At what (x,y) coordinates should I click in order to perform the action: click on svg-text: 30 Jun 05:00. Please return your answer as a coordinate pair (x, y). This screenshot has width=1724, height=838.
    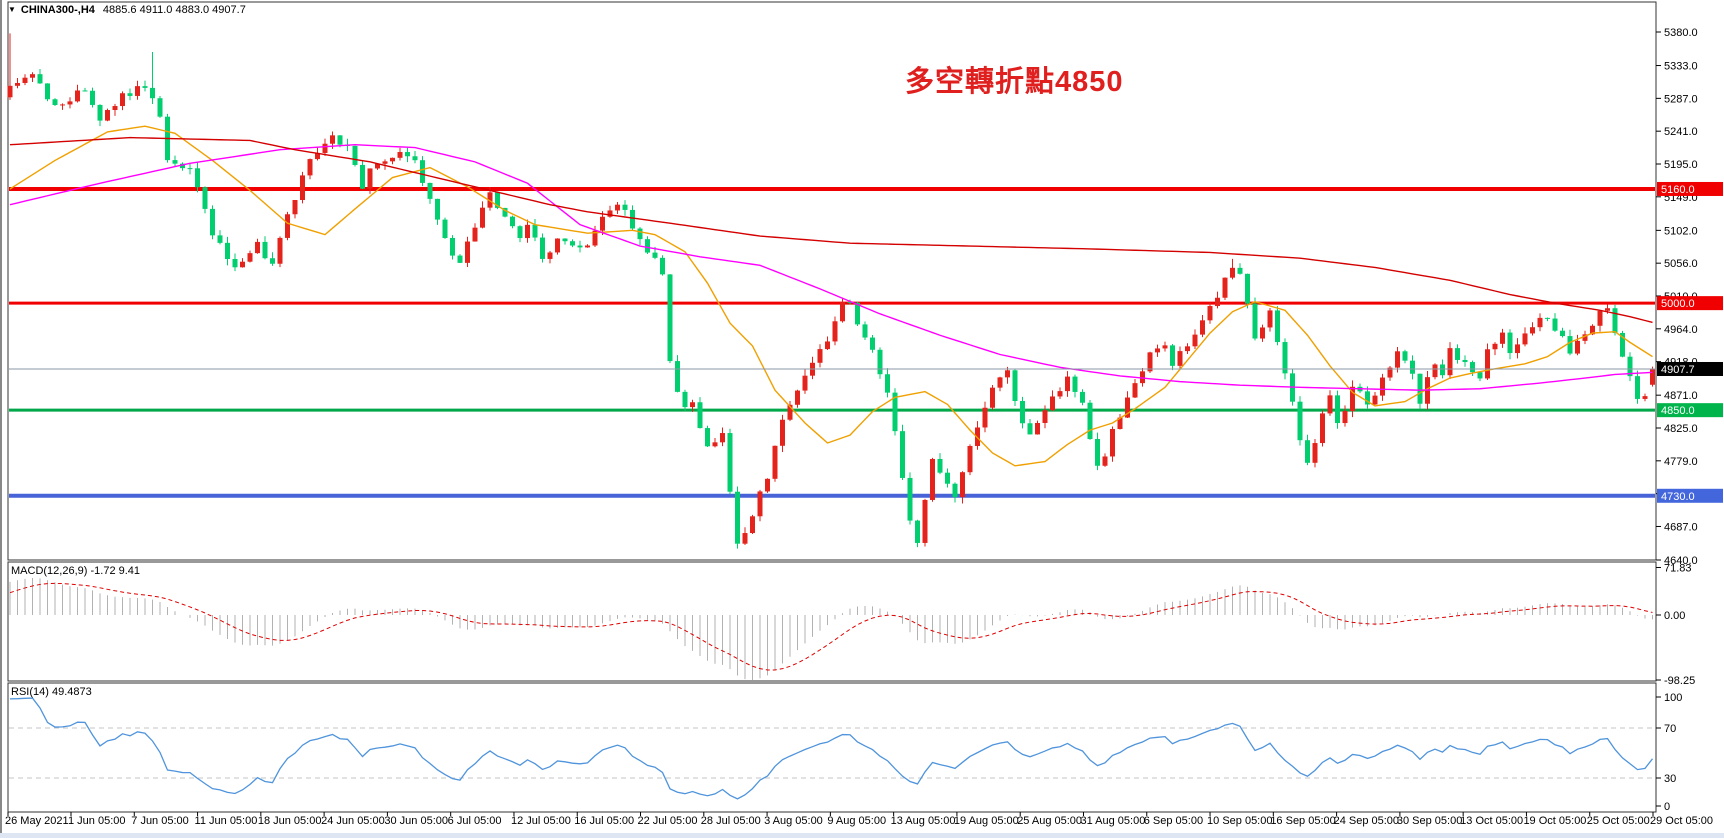
    Looking at the image, I should click on (416, 821).